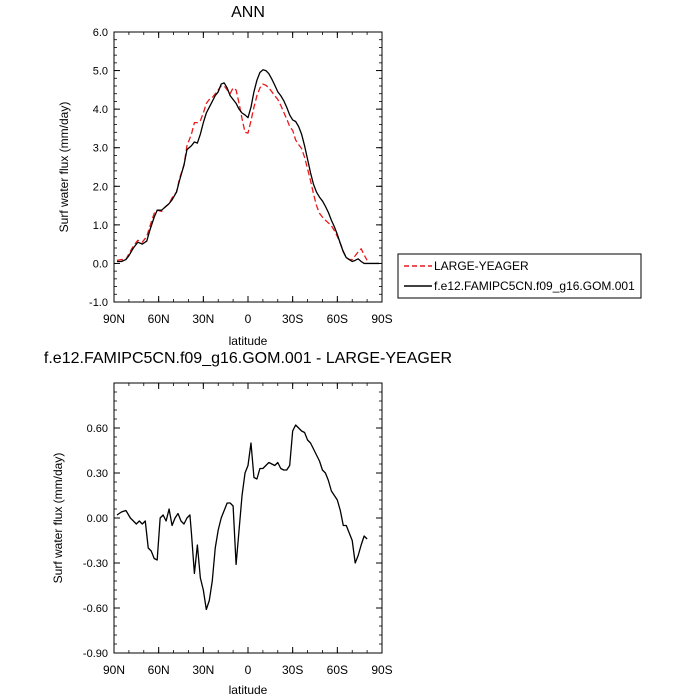 This screenshot has height=700, width=700. I want to click on bottom-series-group, so click(242, 517).